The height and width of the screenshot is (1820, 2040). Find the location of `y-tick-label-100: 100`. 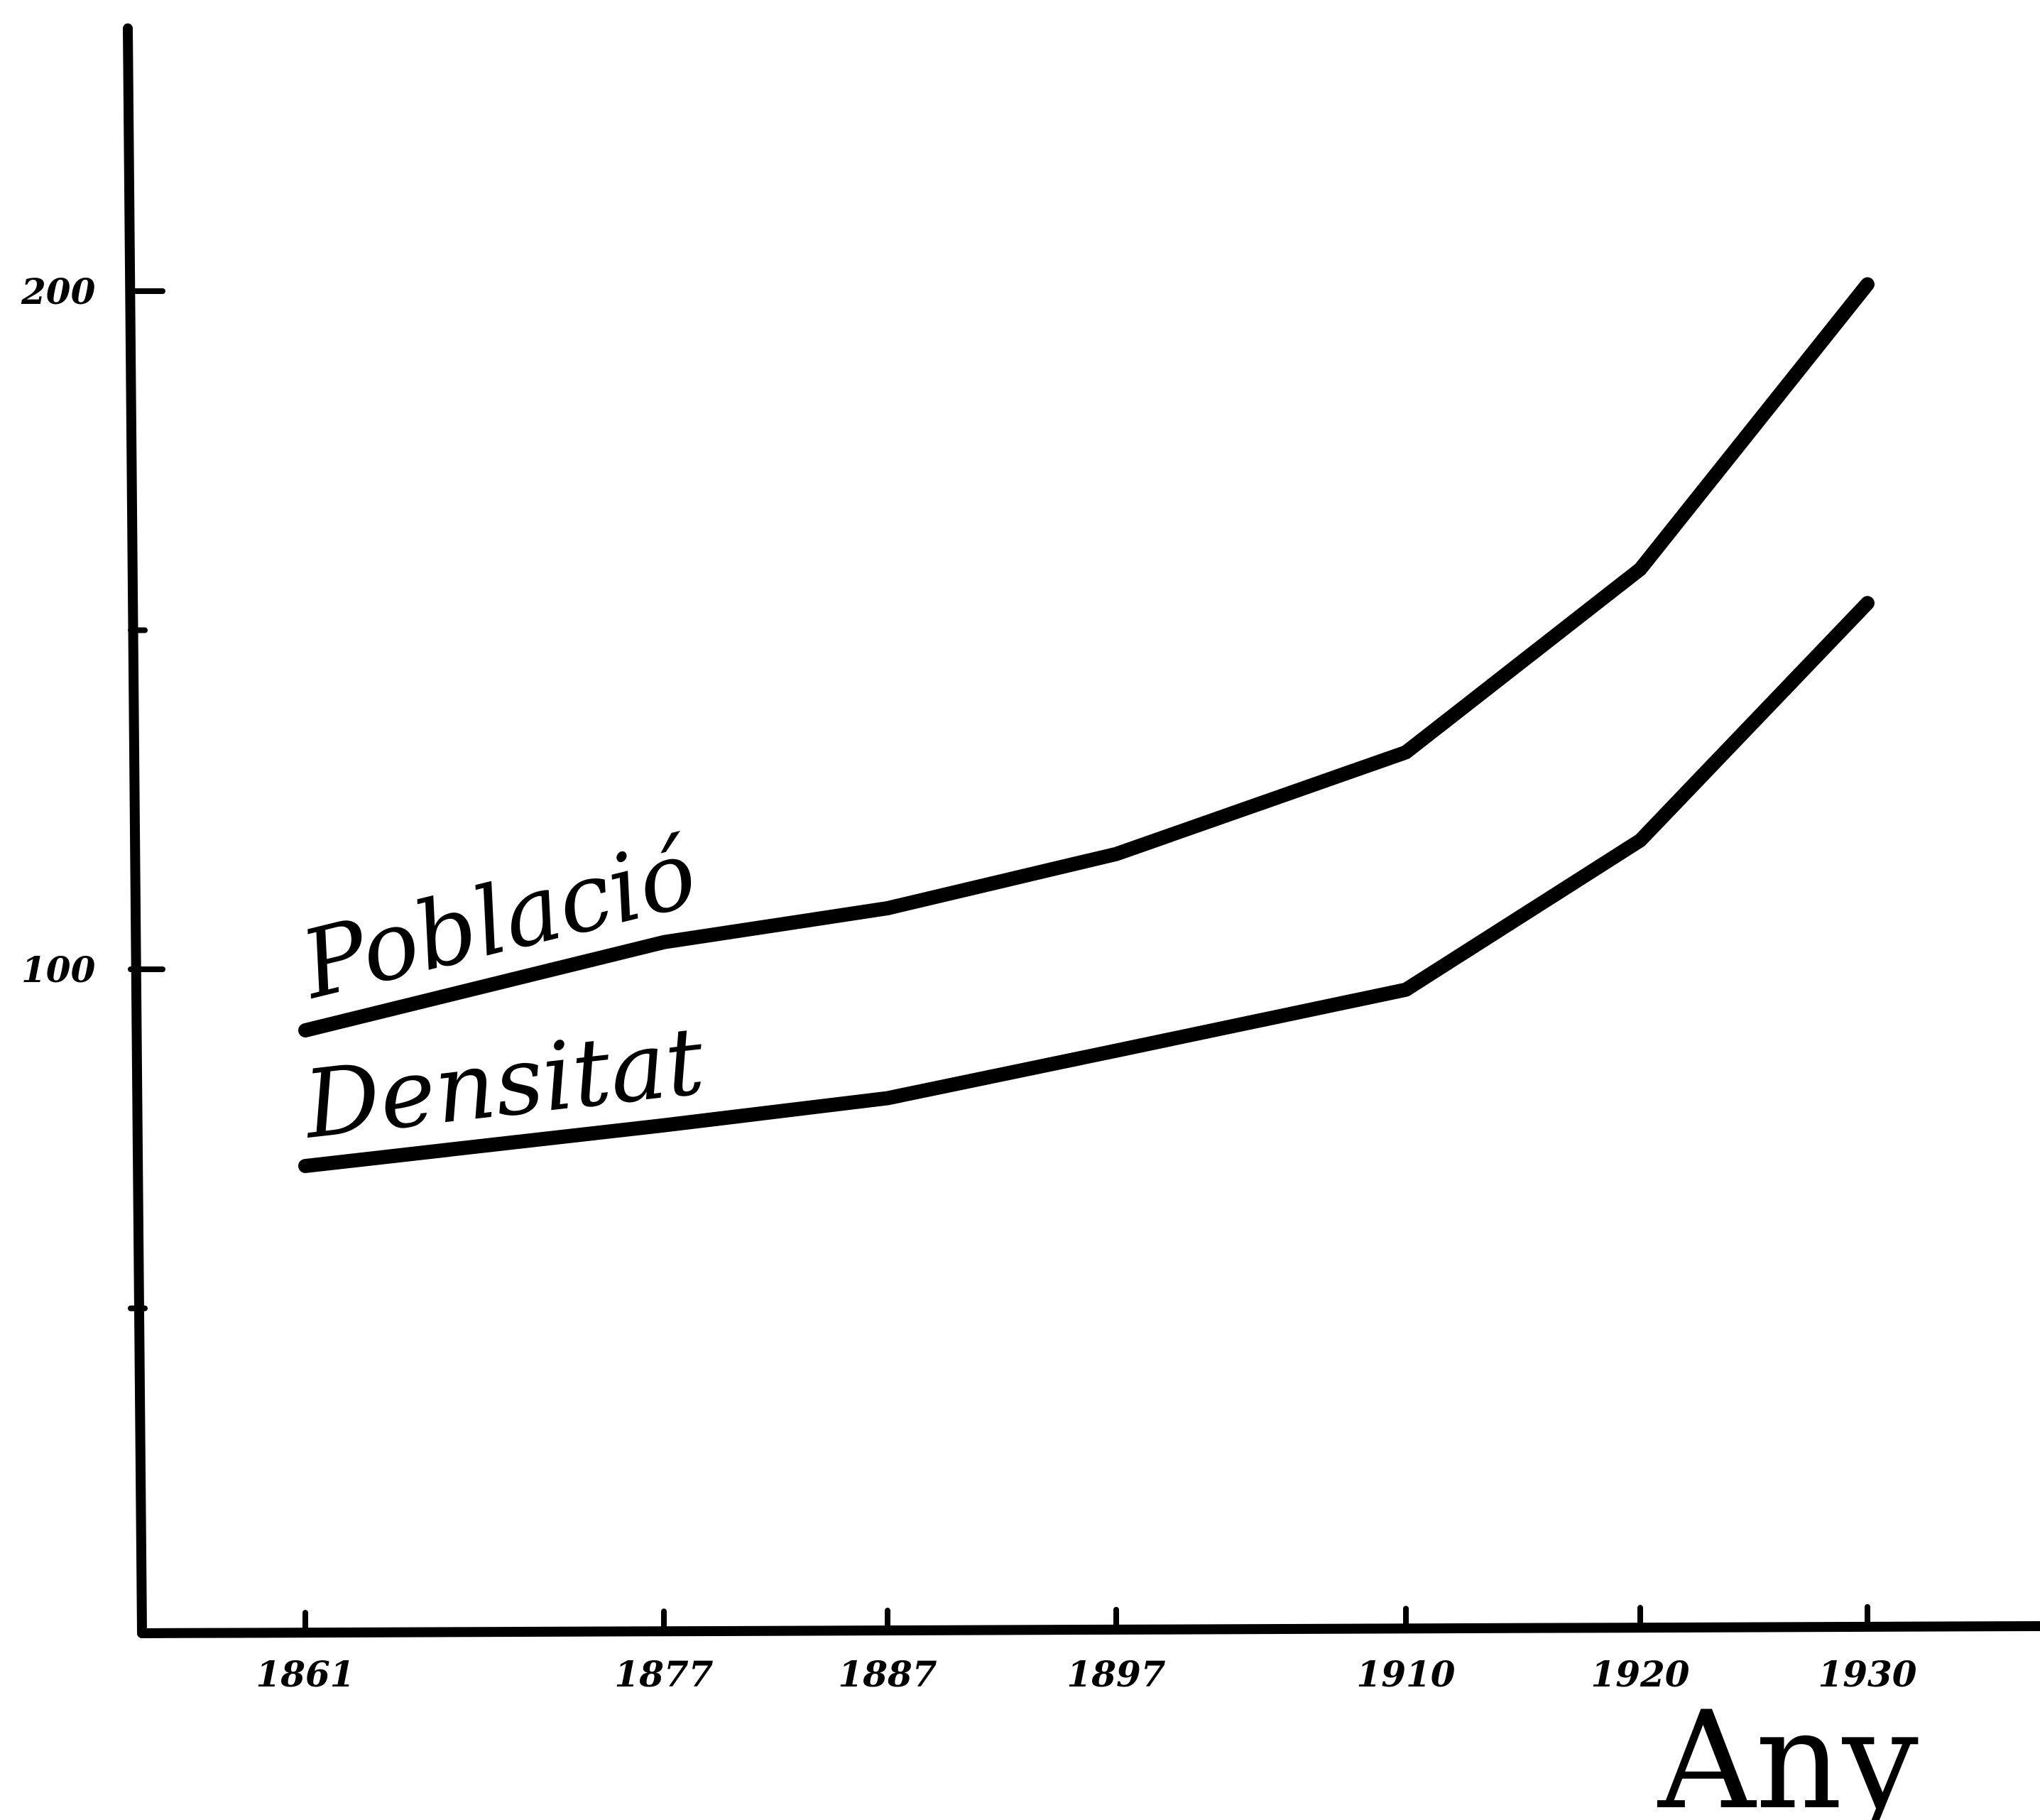

y-tick-label-100: 100 is located at coordinates (58, 970).